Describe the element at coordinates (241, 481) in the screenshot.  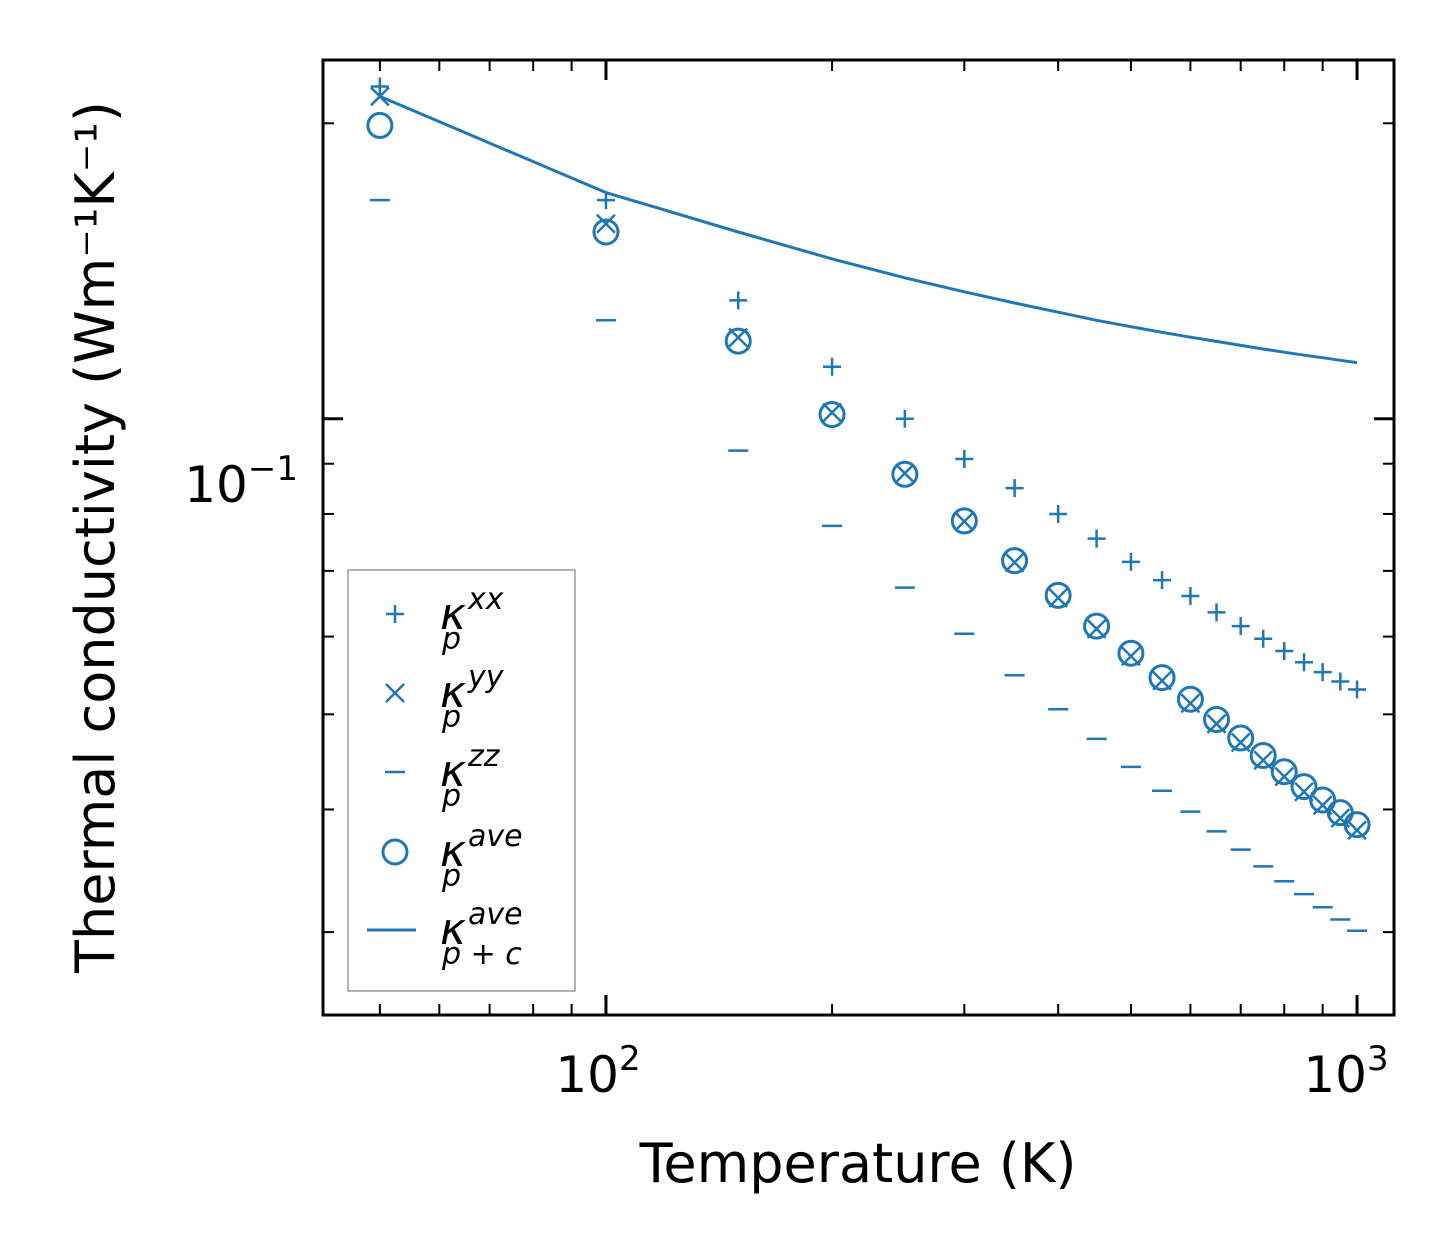
I see `y-tick-label-0.1: 10−1` at that location.